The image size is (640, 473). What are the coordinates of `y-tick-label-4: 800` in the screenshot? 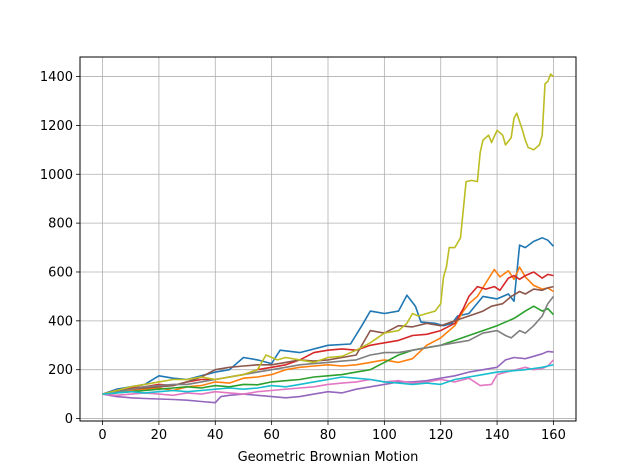 It's located at (60, 224).